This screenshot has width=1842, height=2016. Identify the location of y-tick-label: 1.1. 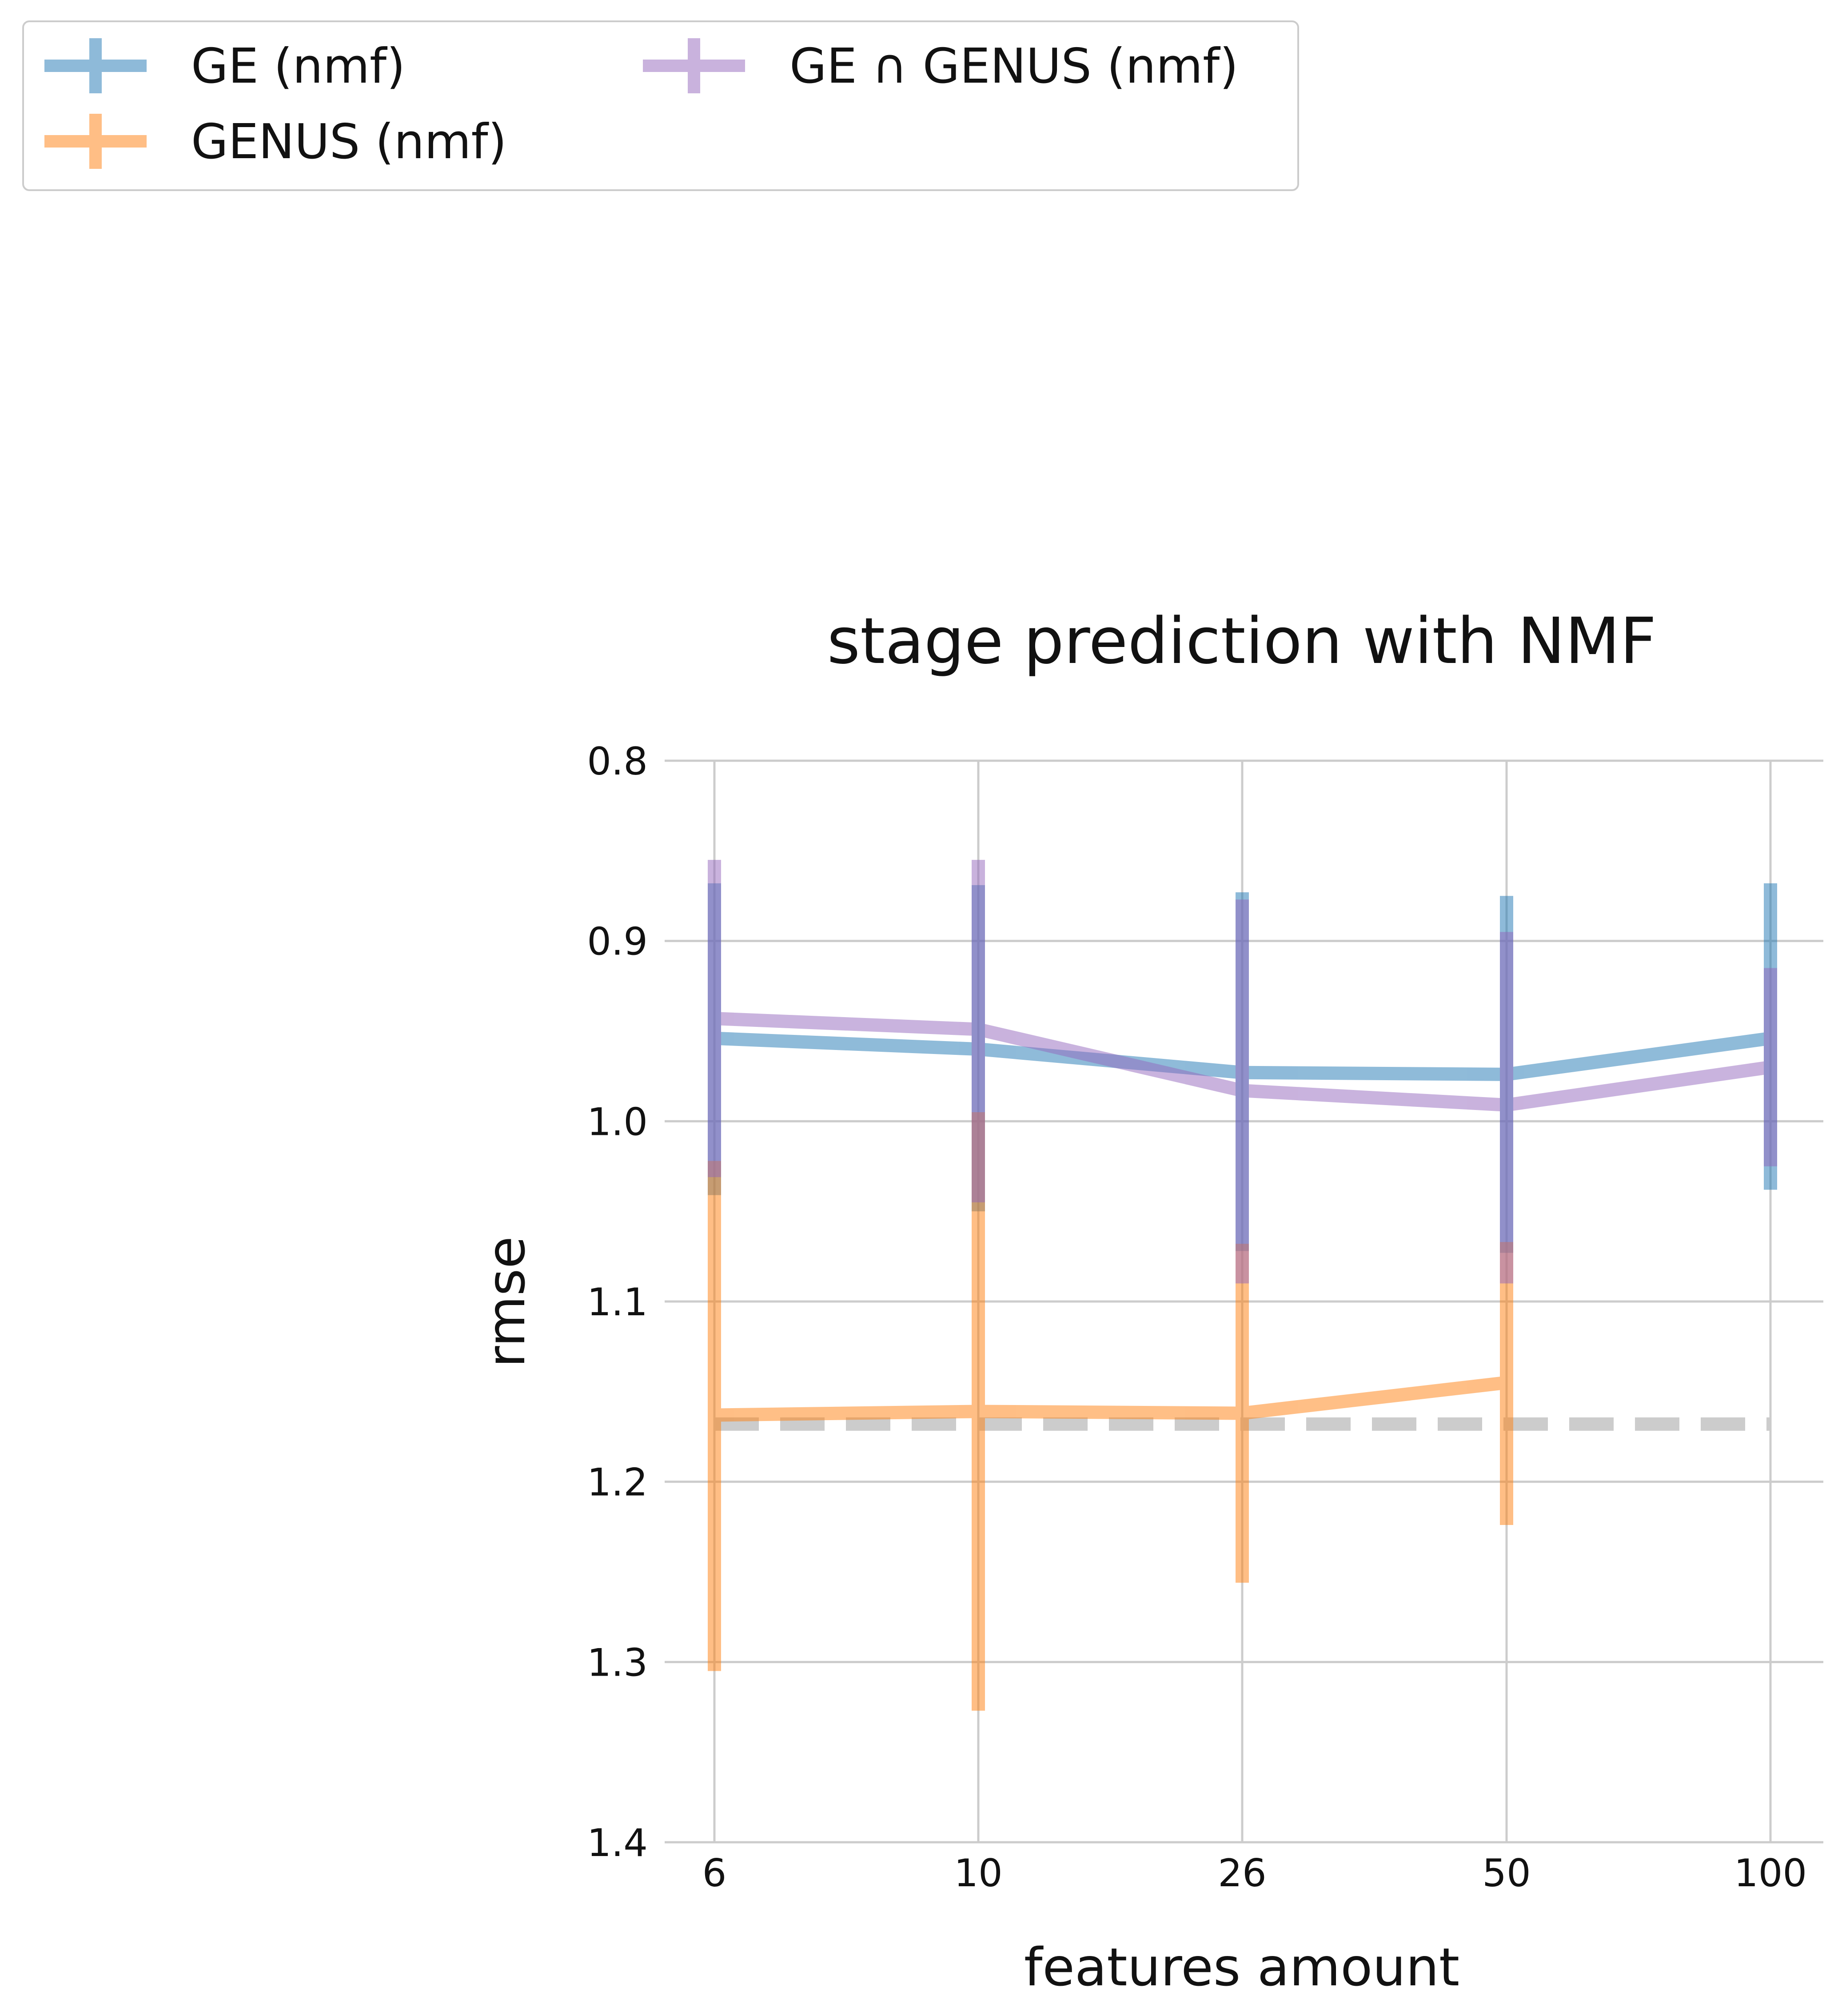
(617, 1302).